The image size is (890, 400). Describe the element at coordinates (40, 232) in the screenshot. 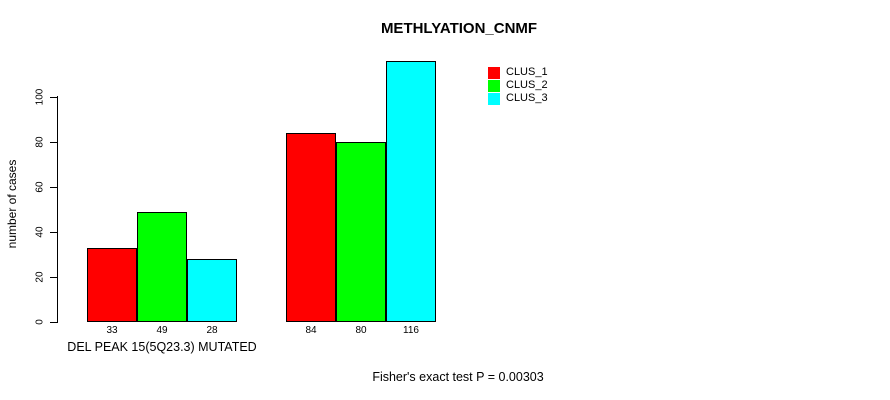

I see `y-tick-label: 40` at that location.